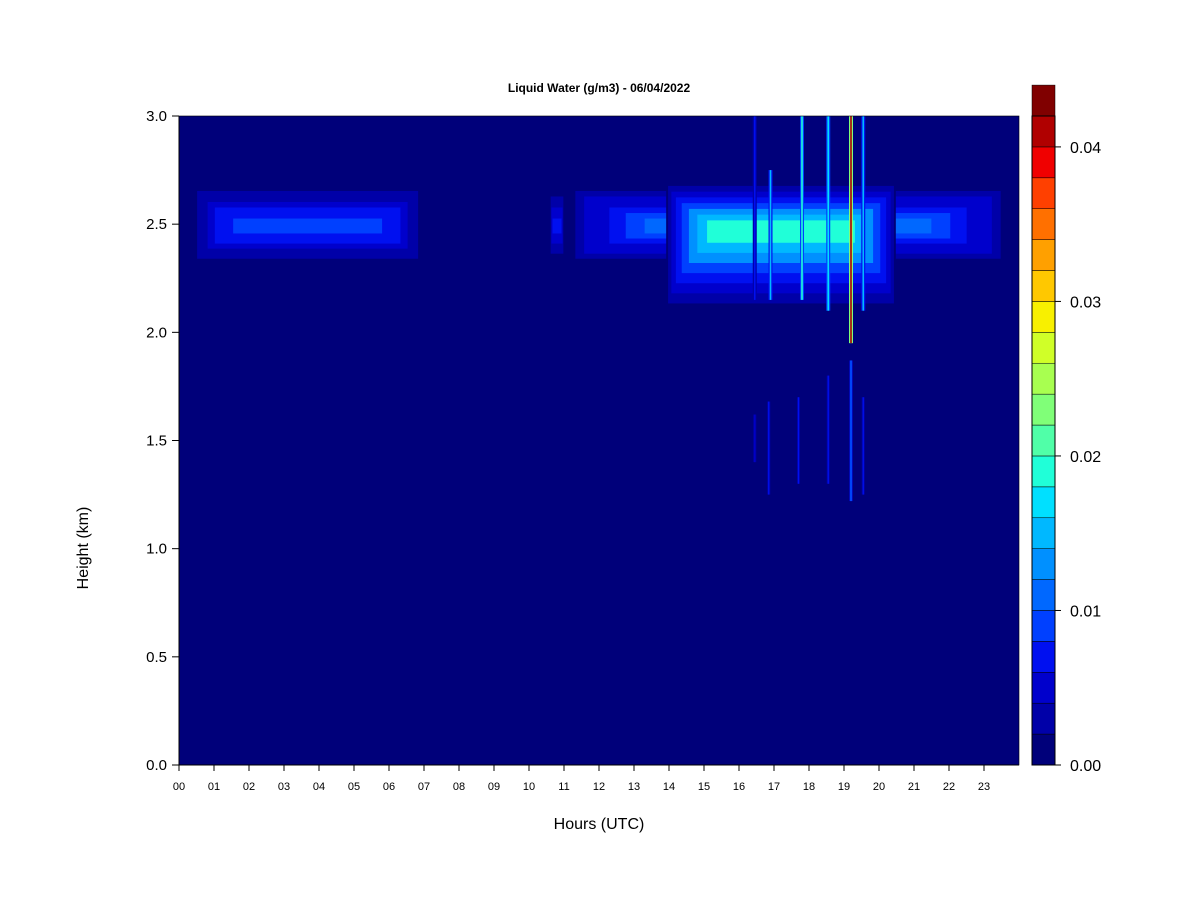  Describe the element at coordinates (739, 787) in the screenshot. I see `x-tick-label: 16` at that location.